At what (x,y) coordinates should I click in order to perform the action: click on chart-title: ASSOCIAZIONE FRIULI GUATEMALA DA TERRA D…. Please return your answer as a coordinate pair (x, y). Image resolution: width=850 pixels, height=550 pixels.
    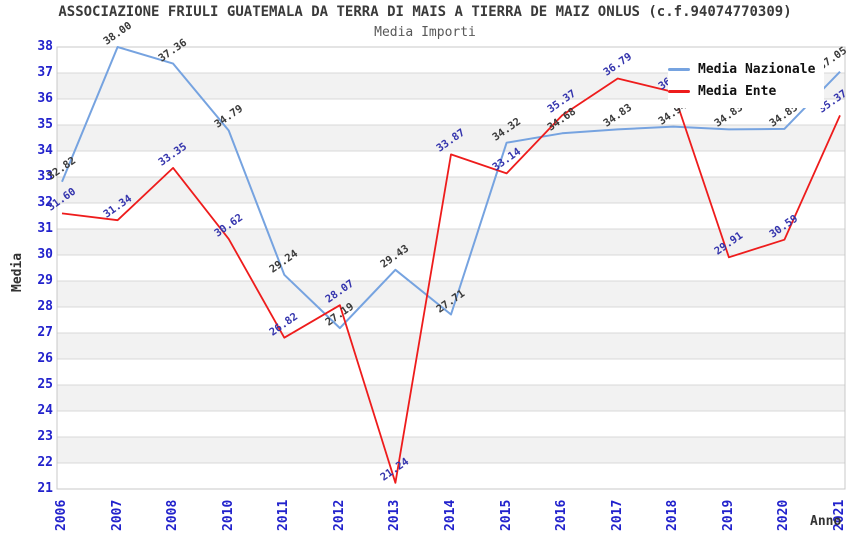
    Looking at the image, I should click on (425, 12).